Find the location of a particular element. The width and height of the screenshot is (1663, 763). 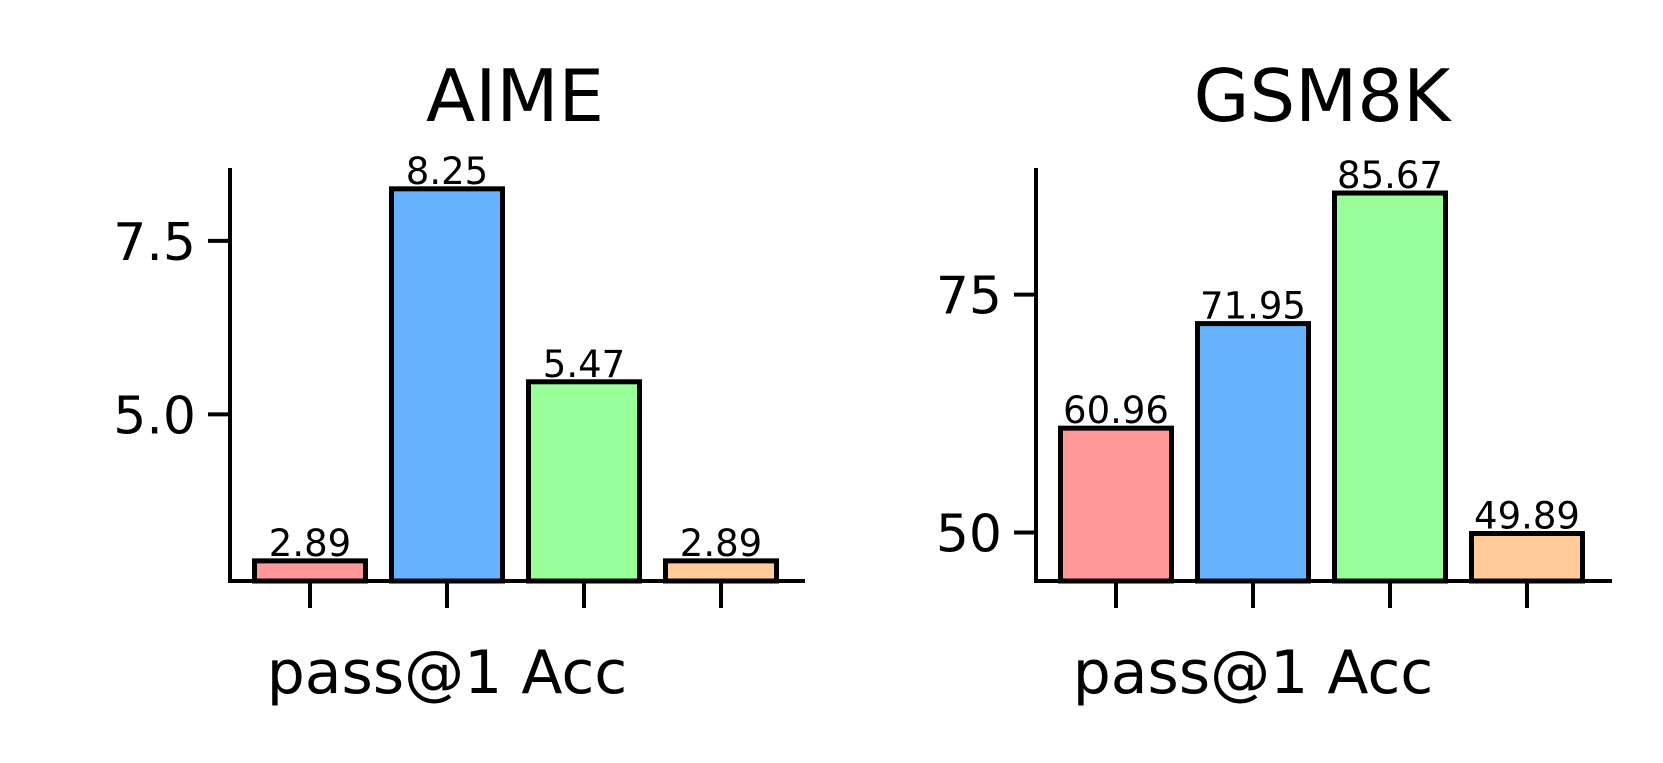

y-tick-label: 50 is located at coordinates (969, 534).